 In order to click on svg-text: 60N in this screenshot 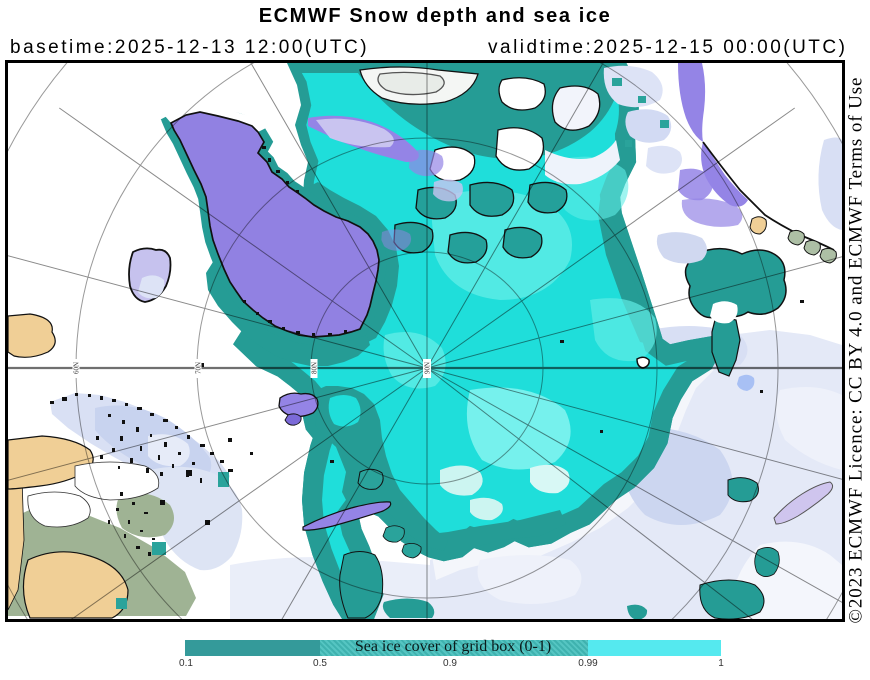, I will do `click(77, 368)`.